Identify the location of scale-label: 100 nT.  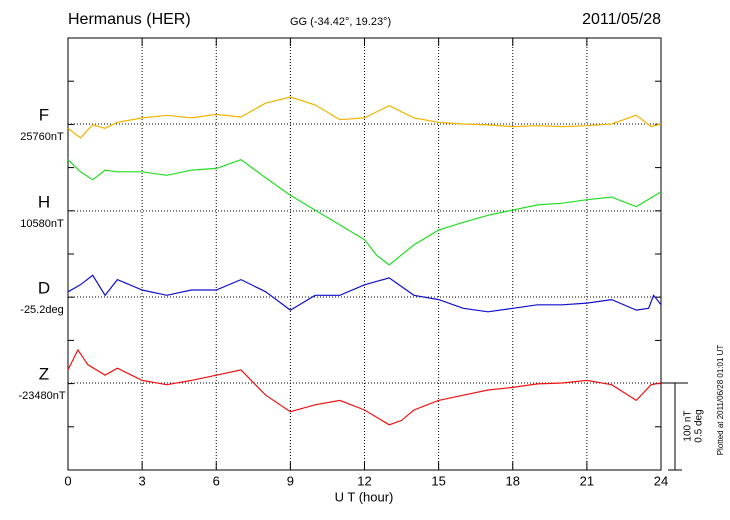
(688, 425).